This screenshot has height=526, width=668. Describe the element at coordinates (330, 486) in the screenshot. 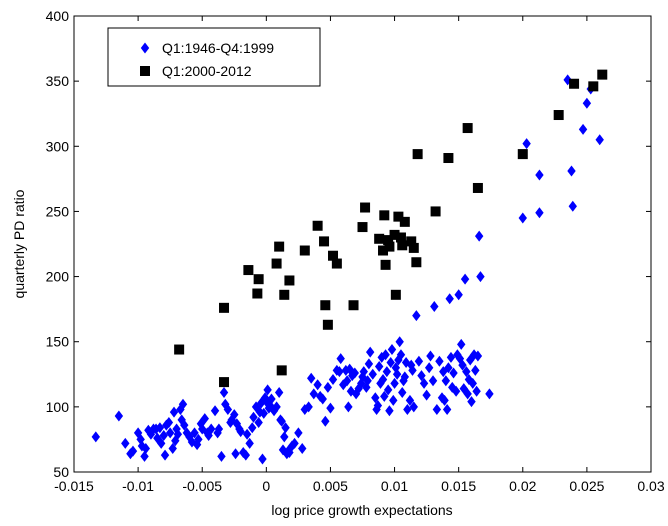

I see `x-tick-label: 0.005` at that location.